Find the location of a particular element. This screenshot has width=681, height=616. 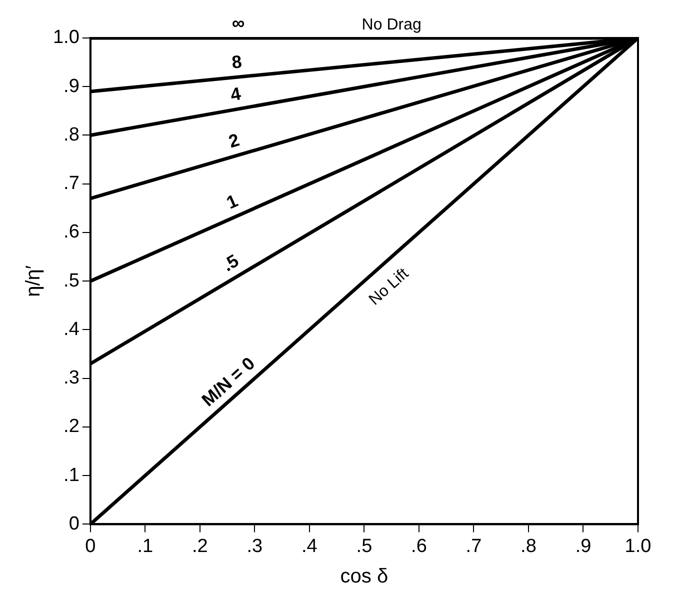

x-tick-label: .9 is located at coordinates (583, 546).